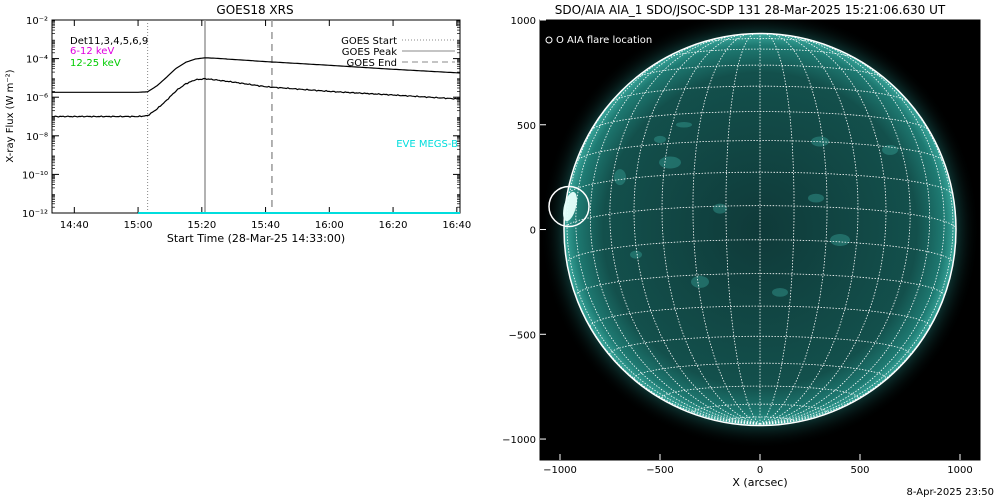  I want to click on aia-flare-location-legend: O AIA flare location, so click(604, 40).